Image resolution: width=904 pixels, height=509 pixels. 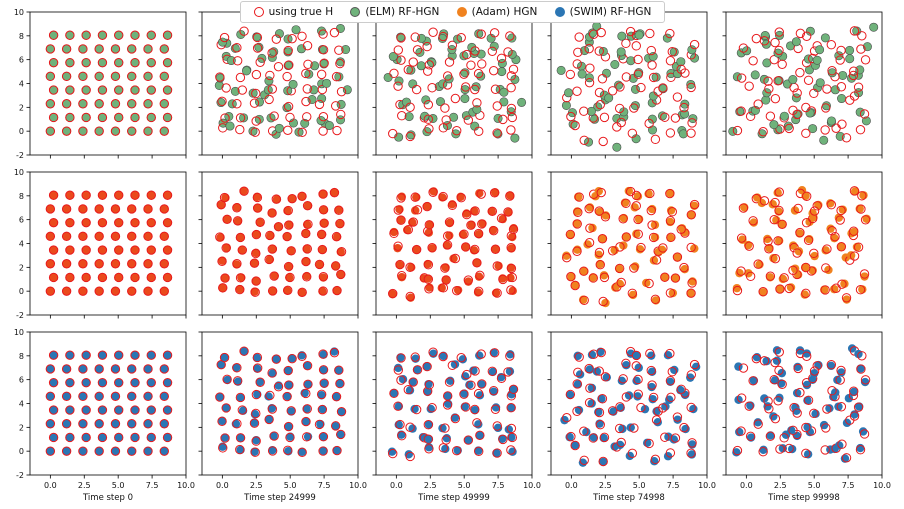 What do you see at coordinates (628, 498) in the screenshot?
I see `column-label: Time step 74998` at bounding box center [628, 498].